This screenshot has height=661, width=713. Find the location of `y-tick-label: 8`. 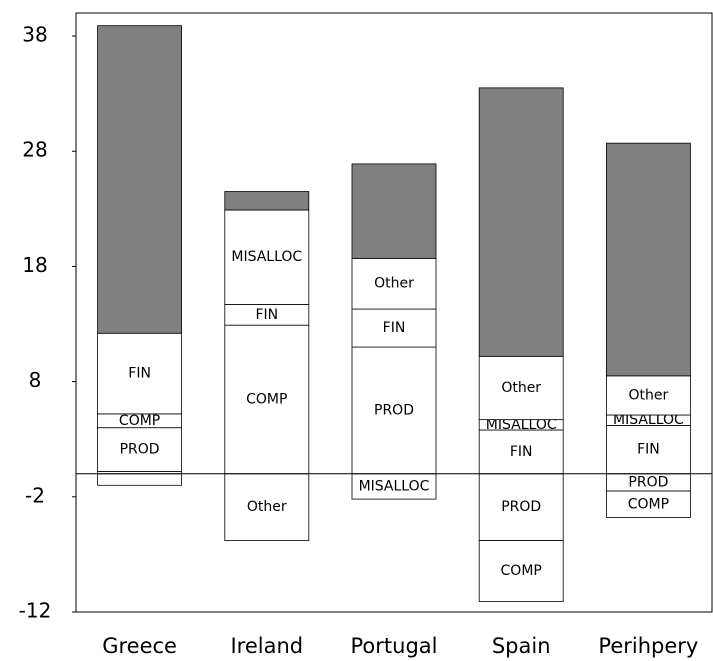

y-tick-label: 8 is located at coordinates (35, 380).